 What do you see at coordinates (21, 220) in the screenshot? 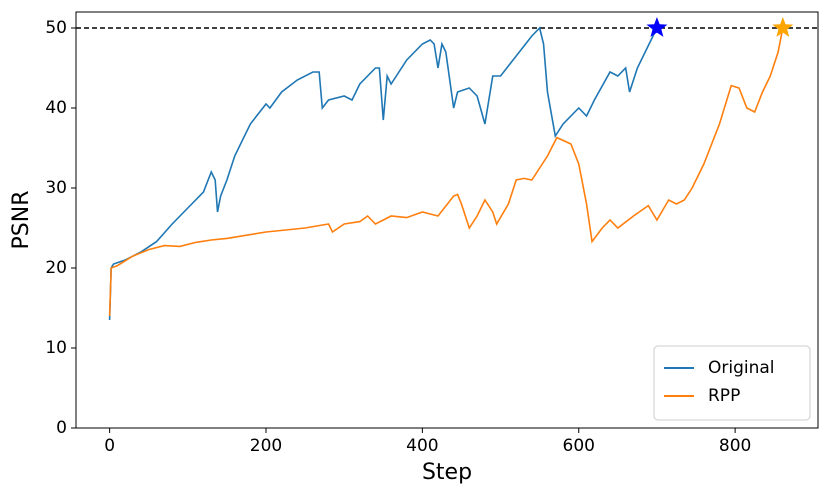
I see `y-axis-label: PSNR` at bounding box center [21, 220].